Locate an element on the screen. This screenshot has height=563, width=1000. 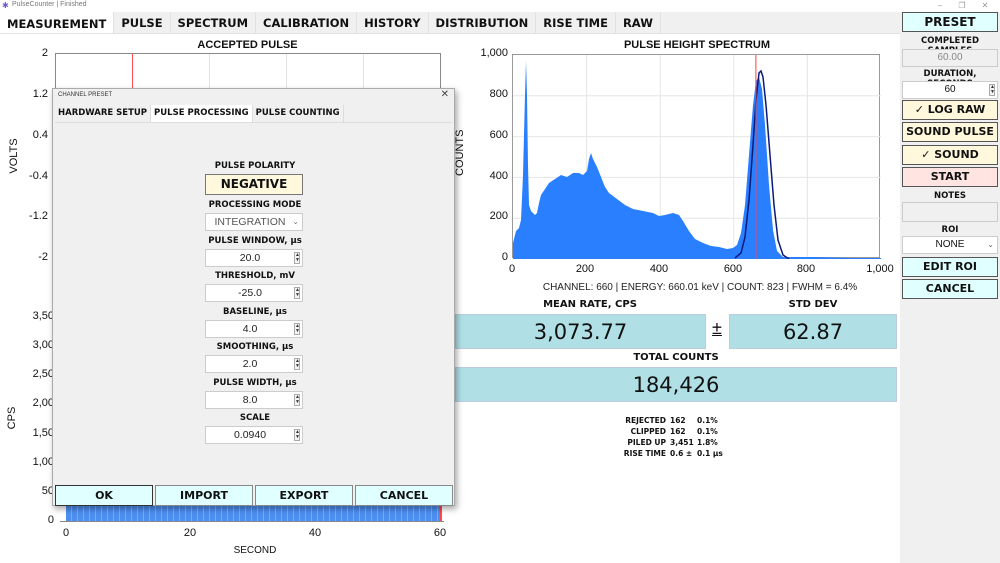
pulse-window-stepper: 20.0 ▲ ▼ is located at coordinates (254, 258).